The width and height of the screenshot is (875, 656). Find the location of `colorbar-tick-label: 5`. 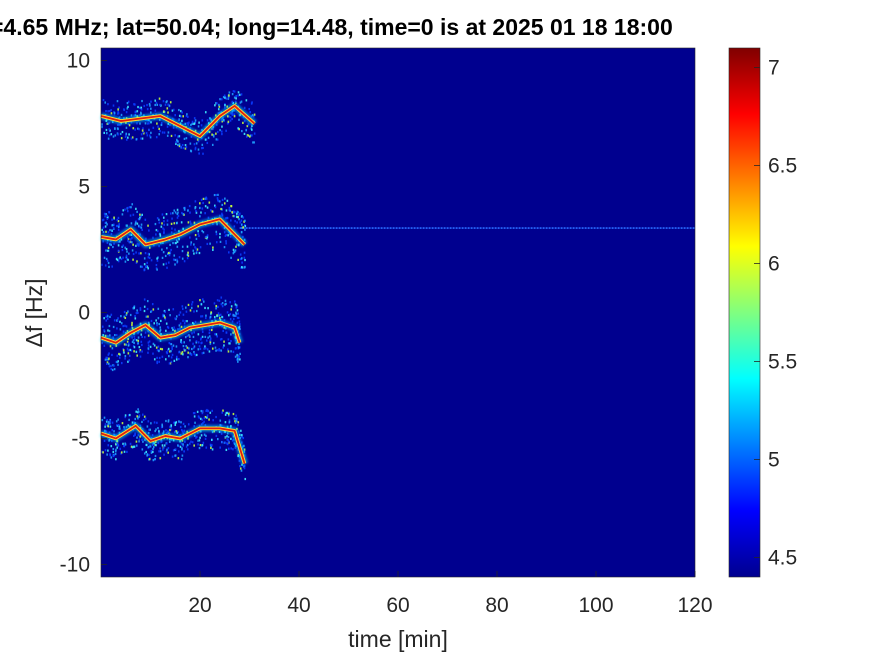

colorbar-tick-label: 5 is located at coordinates (774, 459).